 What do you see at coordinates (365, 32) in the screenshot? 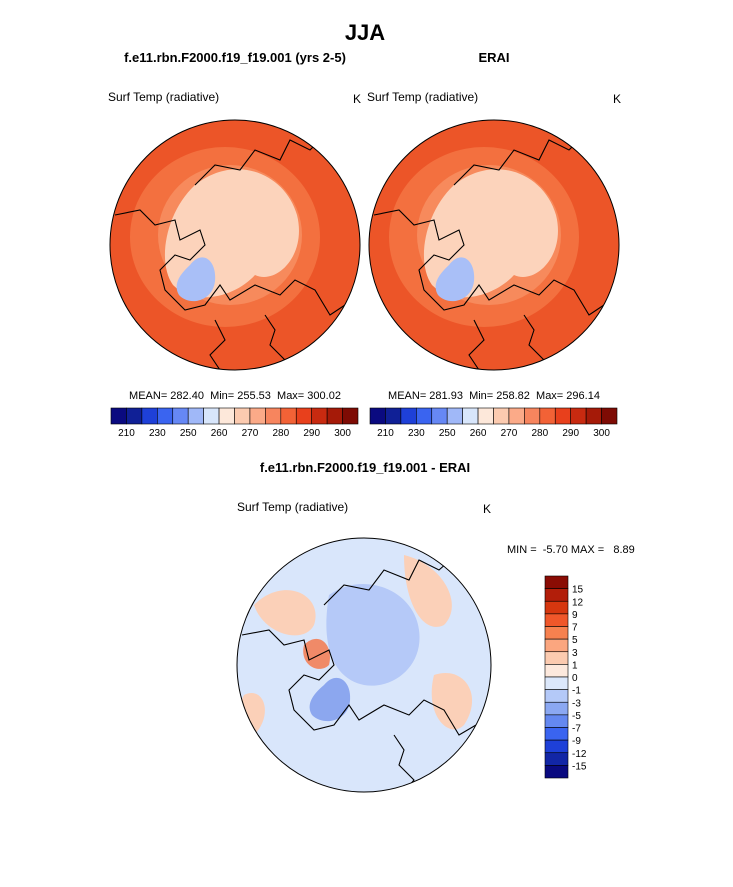
I see `figure-title: JJA` at bounding box center [365, 32].